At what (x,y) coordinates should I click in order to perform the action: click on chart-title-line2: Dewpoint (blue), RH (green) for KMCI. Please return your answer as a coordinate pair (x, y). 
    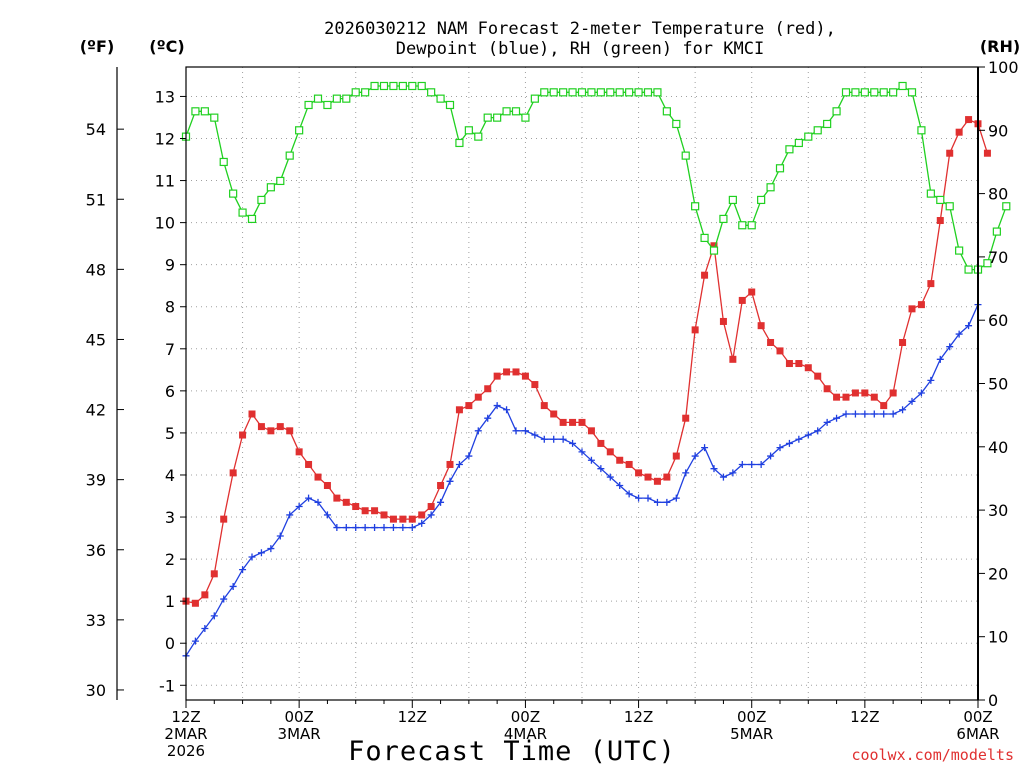
    Looking at the image, I should click on (580, 49).